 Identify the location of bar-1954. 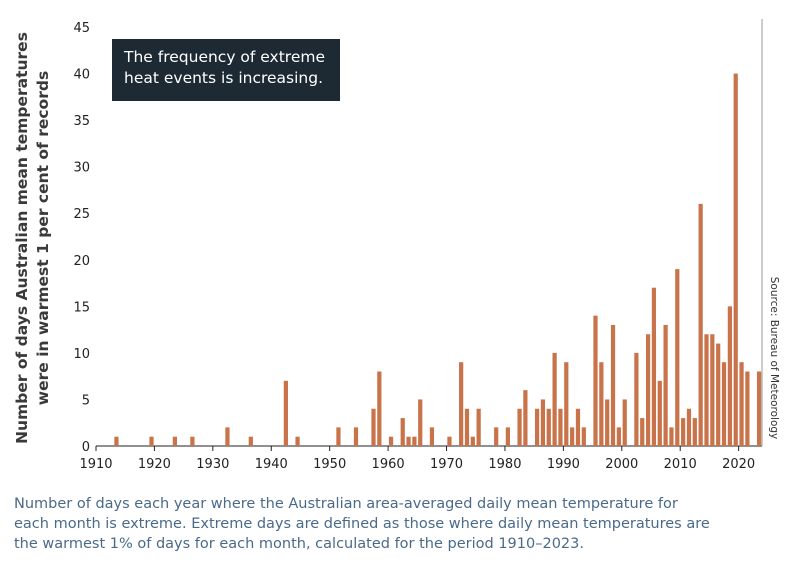
(356, 436).